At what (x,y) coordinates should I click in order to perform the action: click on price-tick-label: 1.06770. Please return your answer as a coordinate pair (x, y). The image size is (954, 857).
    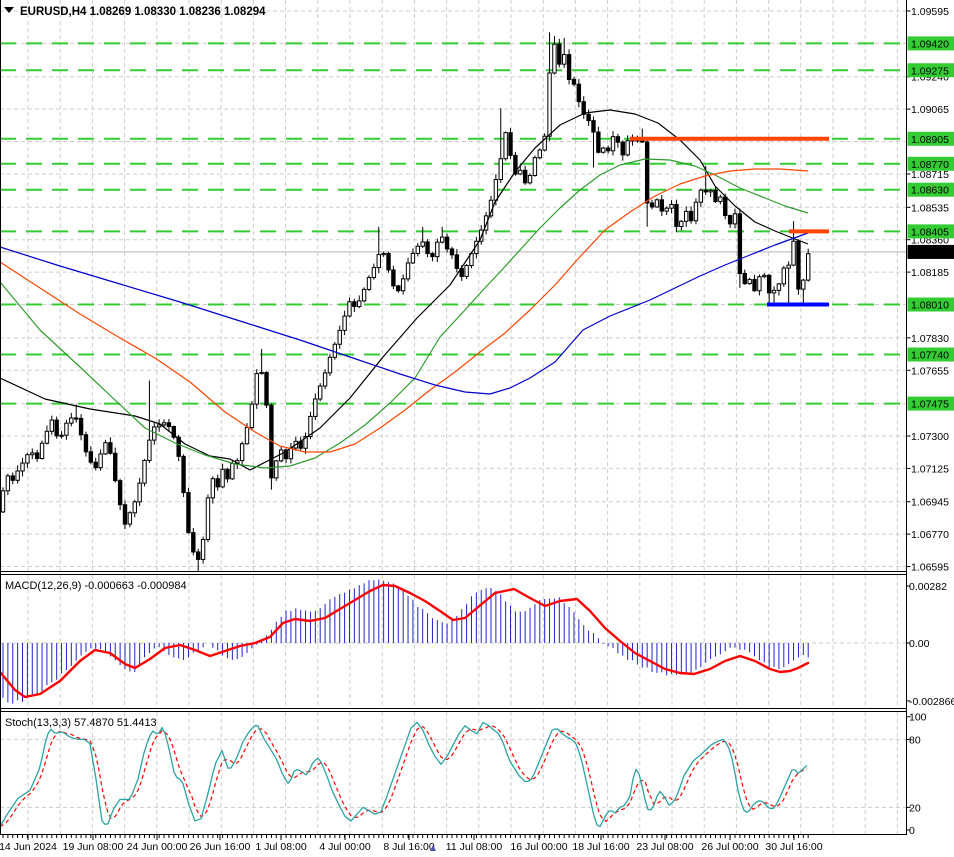
    Looking at the image, I should click on (930, 535).